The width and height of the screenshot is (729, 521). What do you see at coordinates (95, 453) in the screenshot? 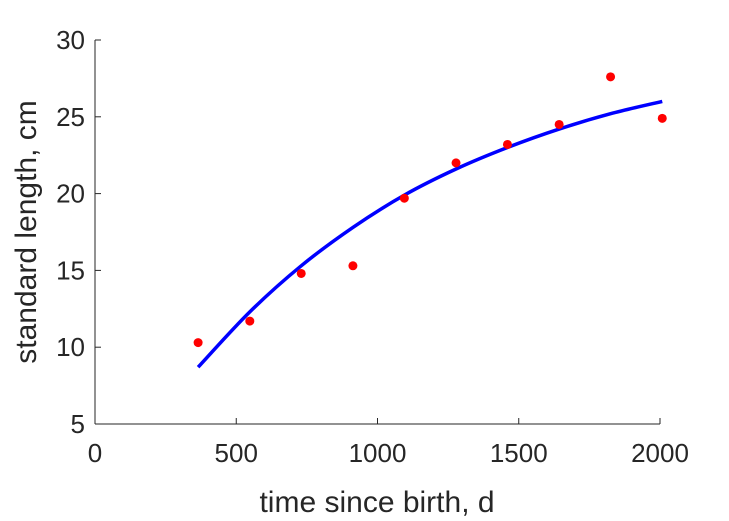
I see `x-tick-label: 0` at bounding box center [95, 453].